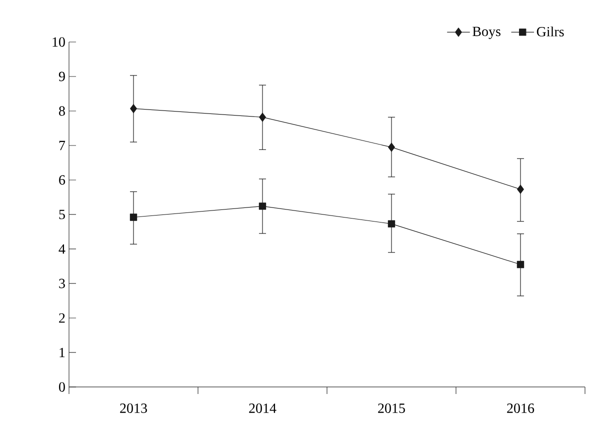  What do you see at coordinates (486, 33) in the screenshot?
I see `legend-label: Boys` at bounding box center [486, 33].